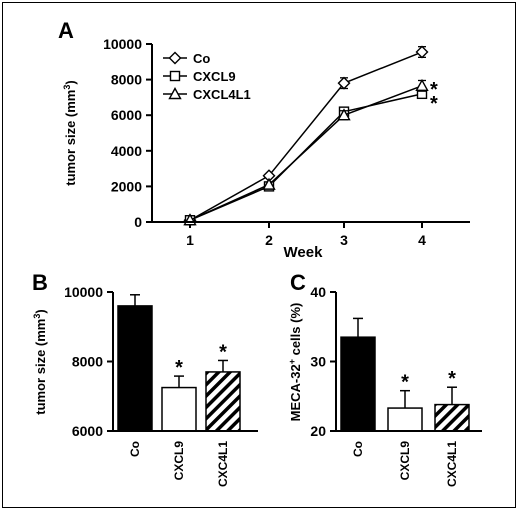 Image resolution: width=520 pixels, height=512 pixels. Describe the element at coordinates (66, 30) in the screenshot. I see `panel-a-letter: A` at that location.